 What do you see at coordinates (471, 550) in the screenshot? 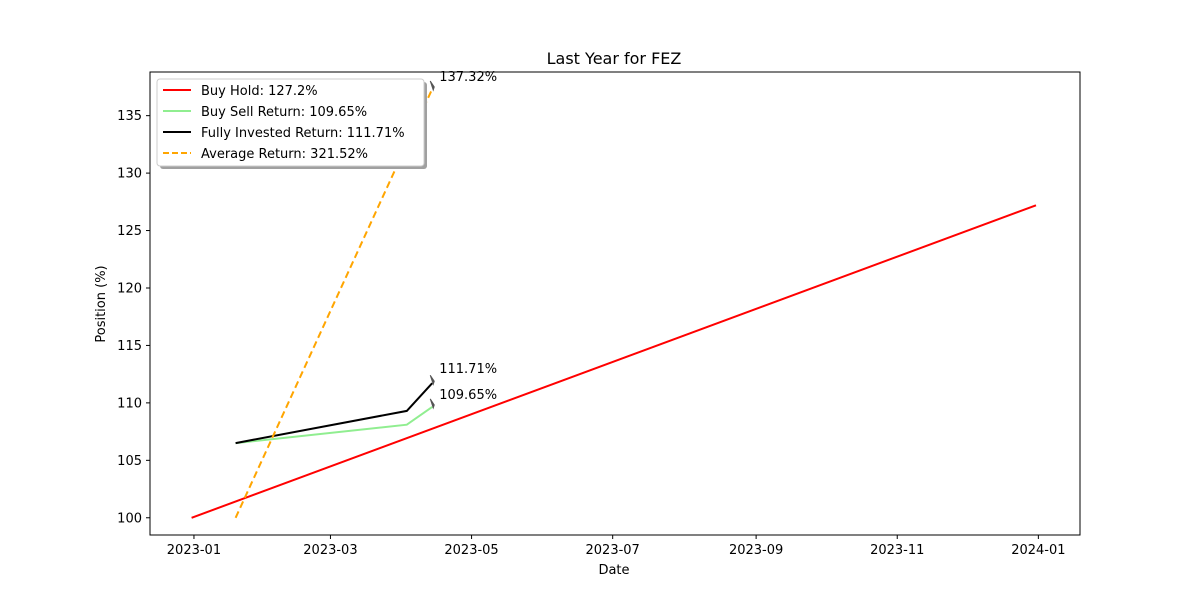
I see `x-tick-label: 2023-05` at bounding box center [471, 550].